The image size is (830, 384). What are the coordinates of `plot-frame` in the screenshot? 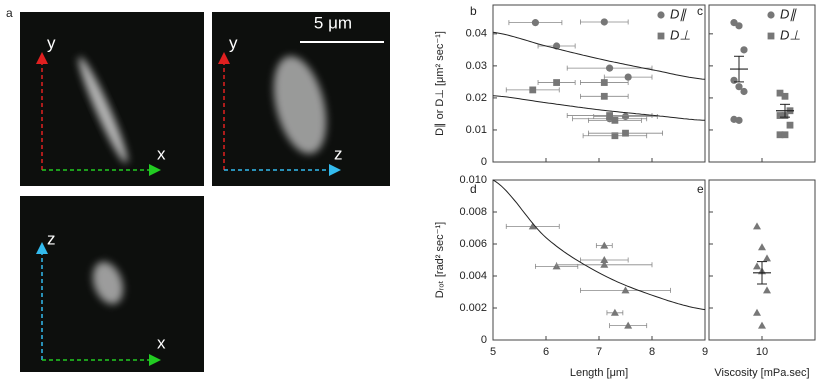 It's located at (762, 260).